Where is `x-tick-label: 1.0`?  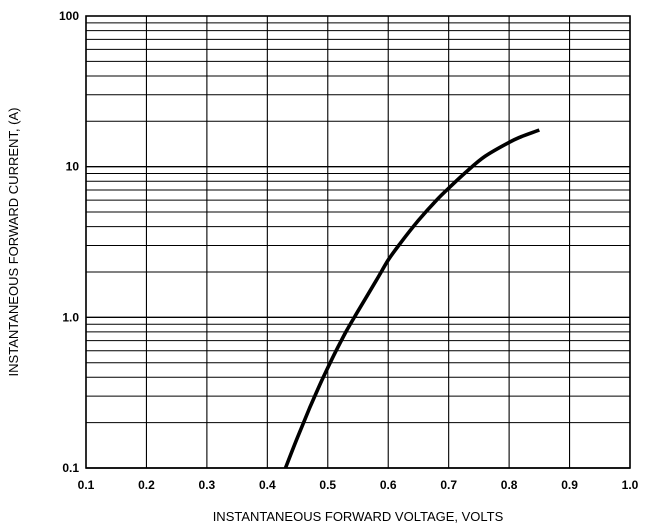
x-tick-label: 1.0 is located at coordinates (630, 485).